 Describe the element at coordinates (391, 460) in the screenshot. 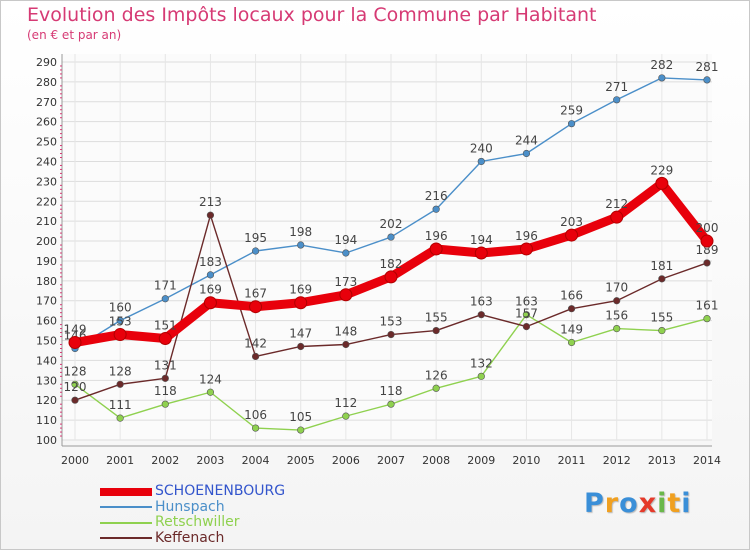

I see `x-tick-label: 2007` at that location.